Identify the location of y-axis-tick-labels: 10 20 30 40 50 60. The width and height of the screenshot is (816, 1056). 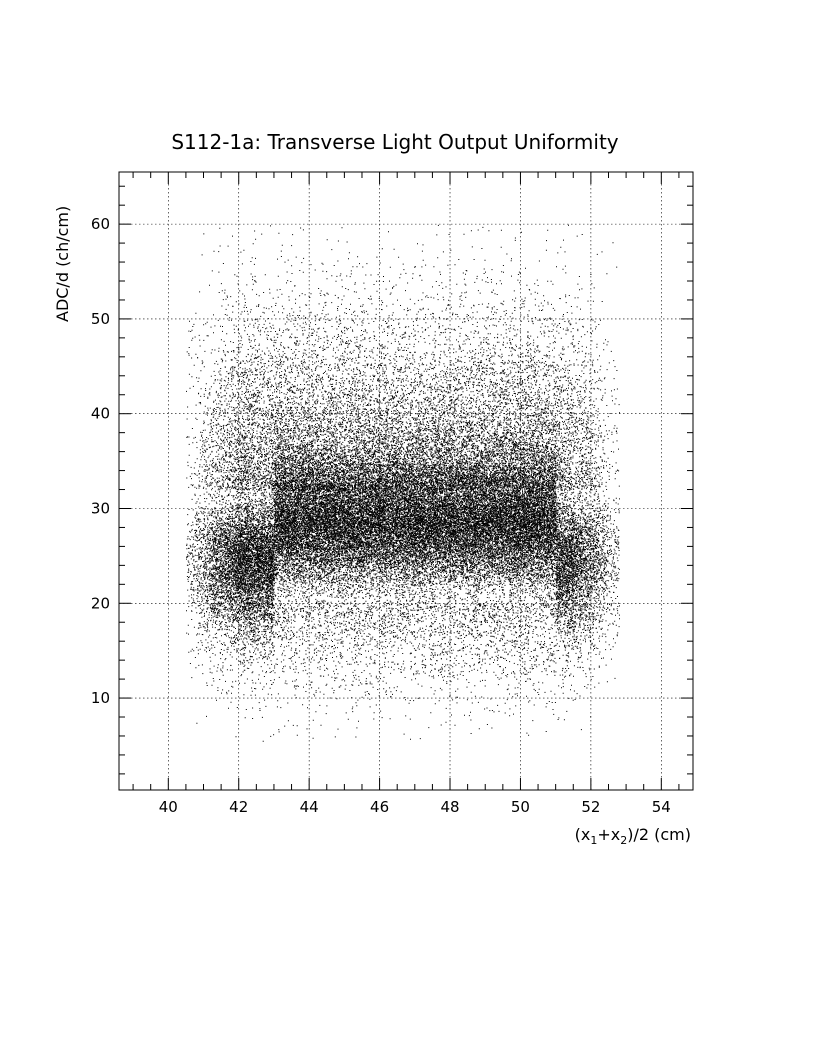
(100, 461).